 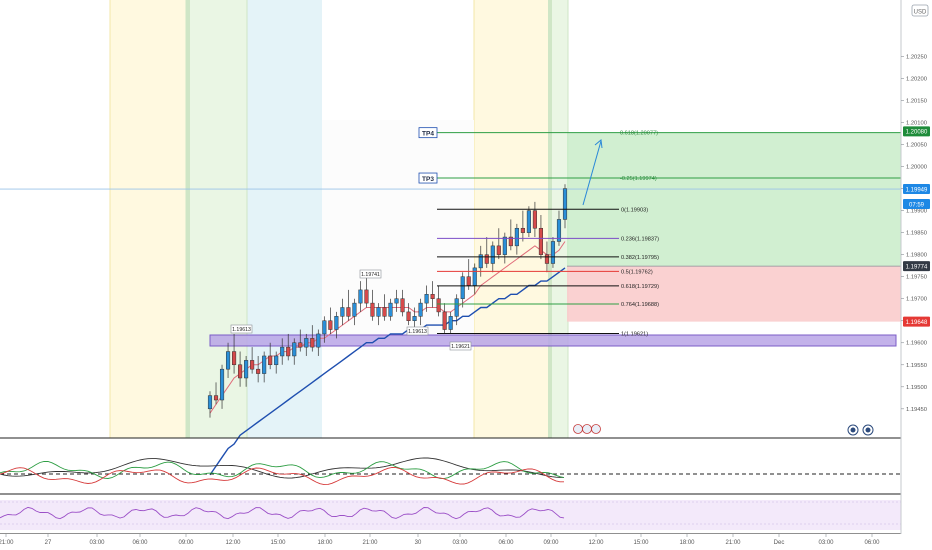 What do you see at coordinates (853, 430) in the screenshot?
I see `dividend-icon` at bounding box center [853, 430].